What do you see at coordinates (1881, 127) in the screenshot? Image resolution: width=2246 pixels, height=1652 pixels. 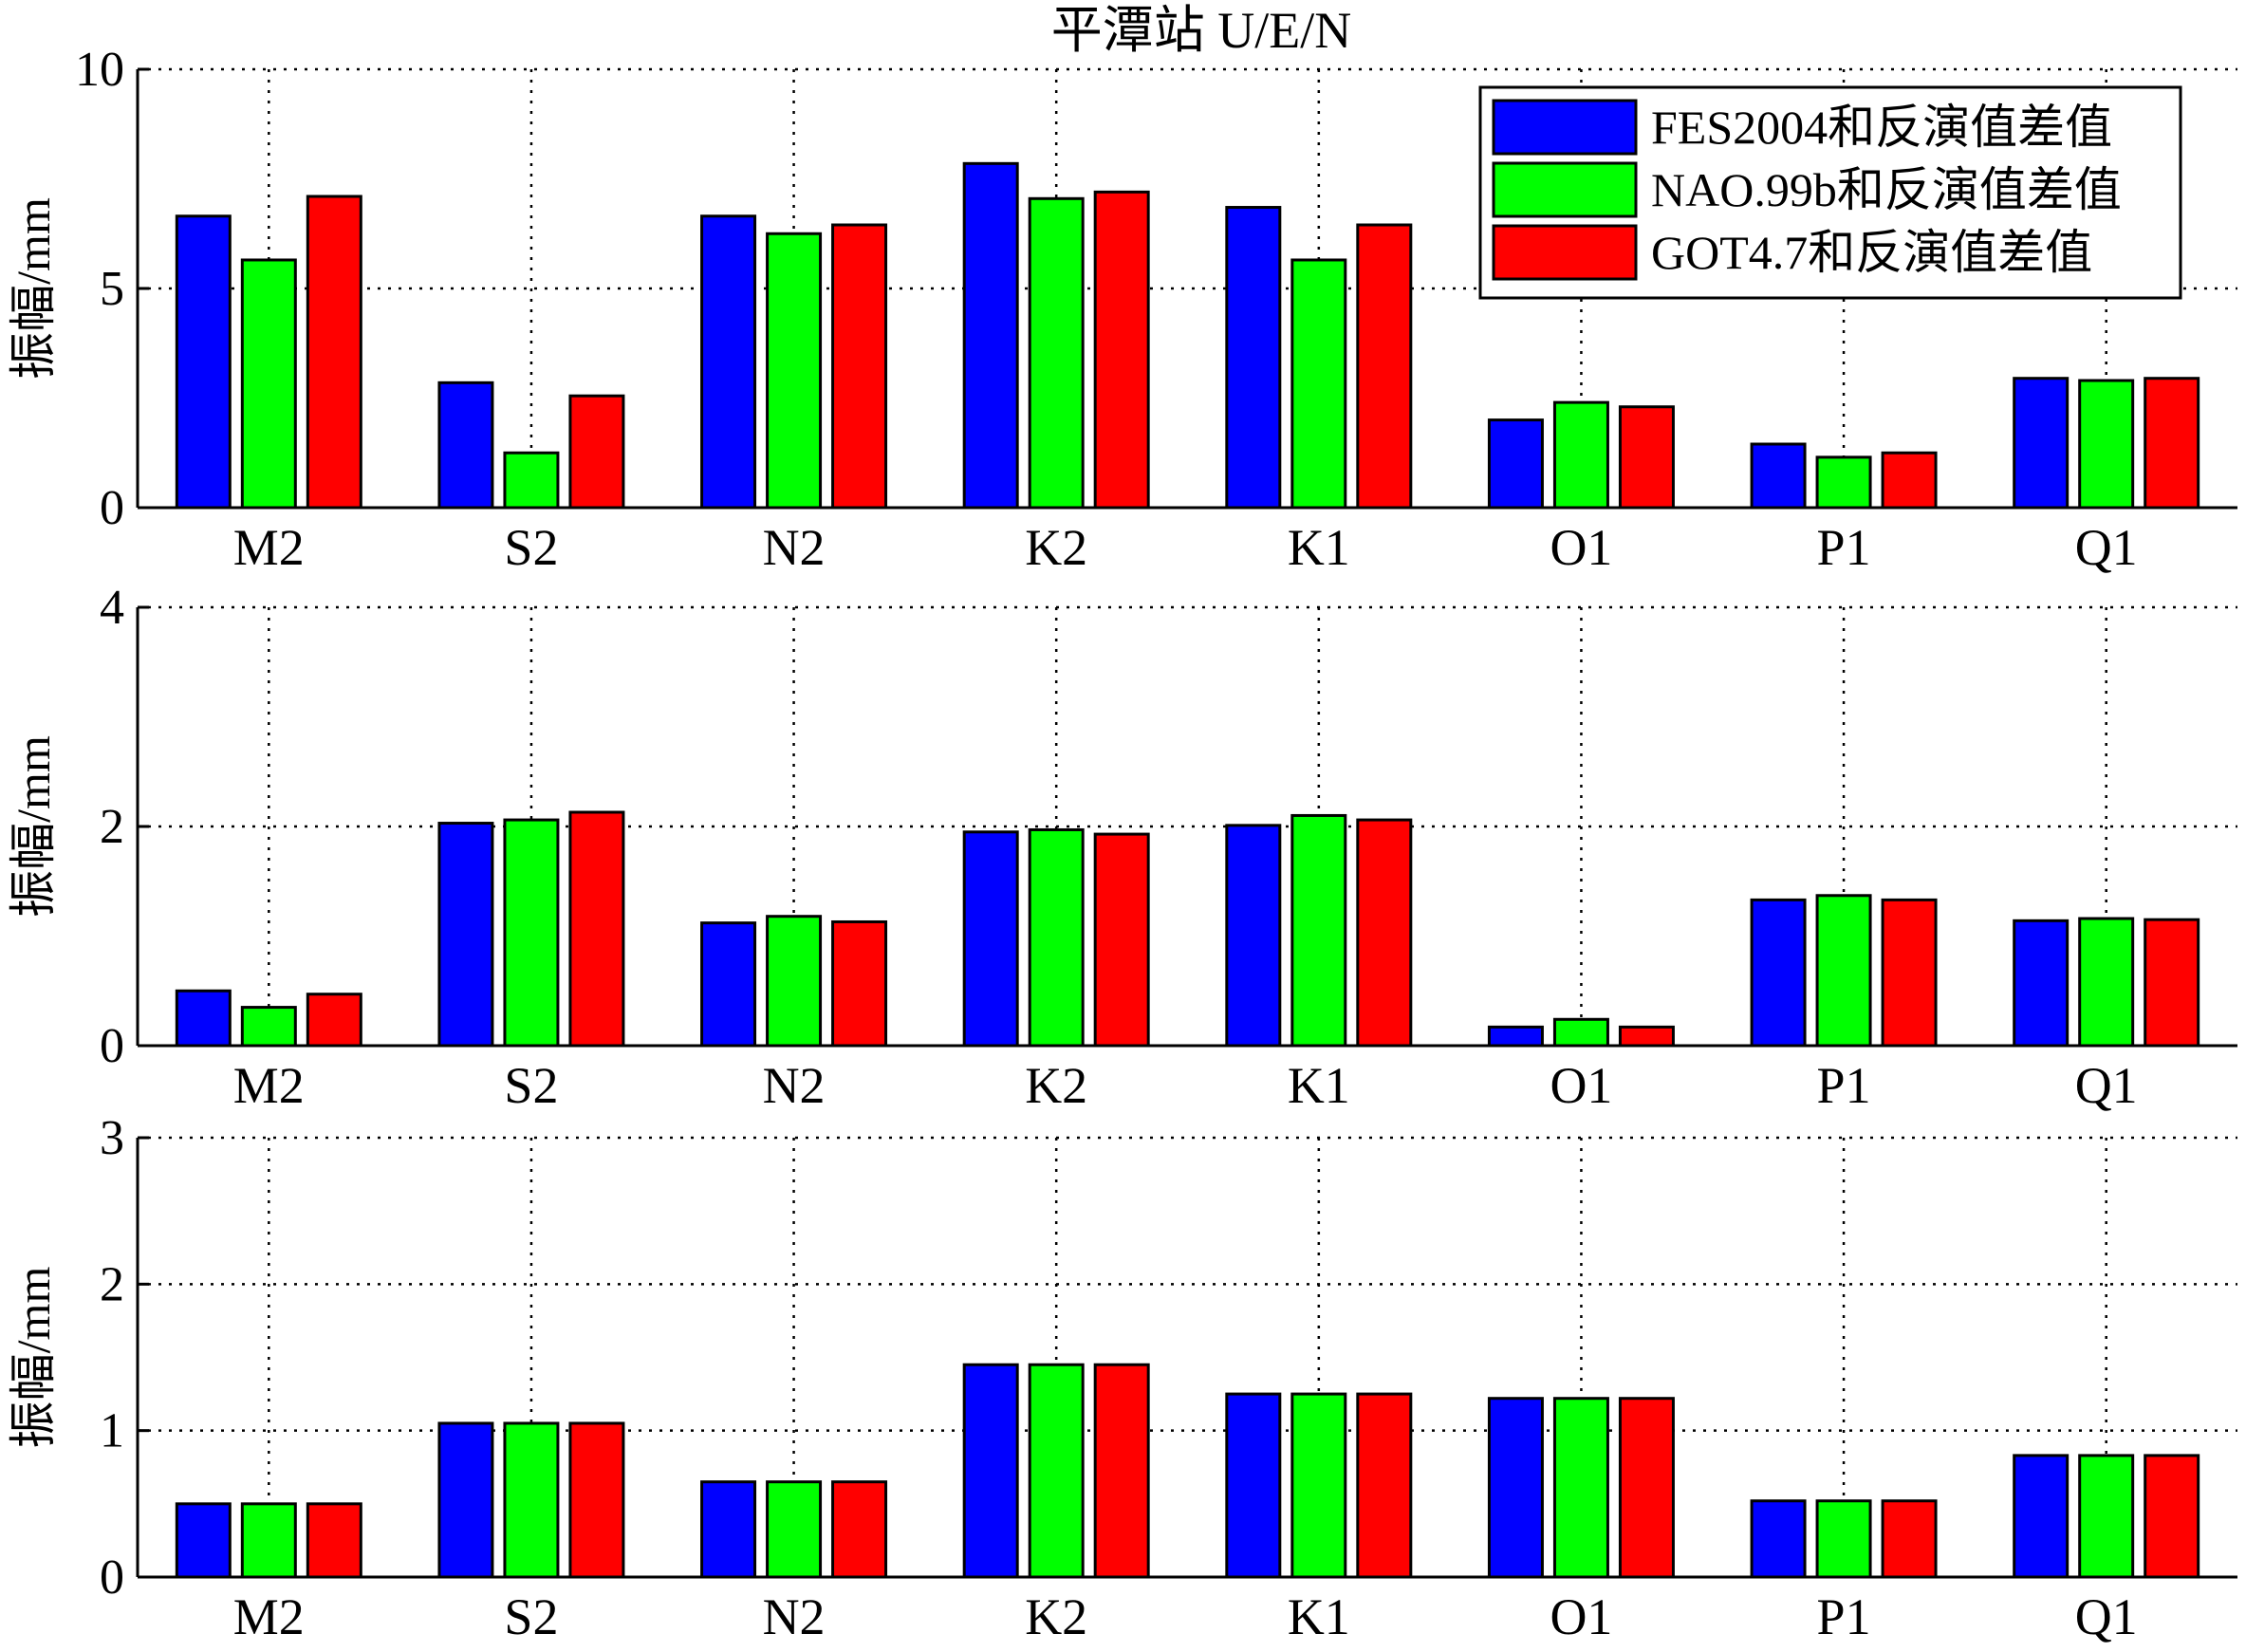 I see `legend-label-1: FES2004和反演值差值` at bounding box center [1881, 127].